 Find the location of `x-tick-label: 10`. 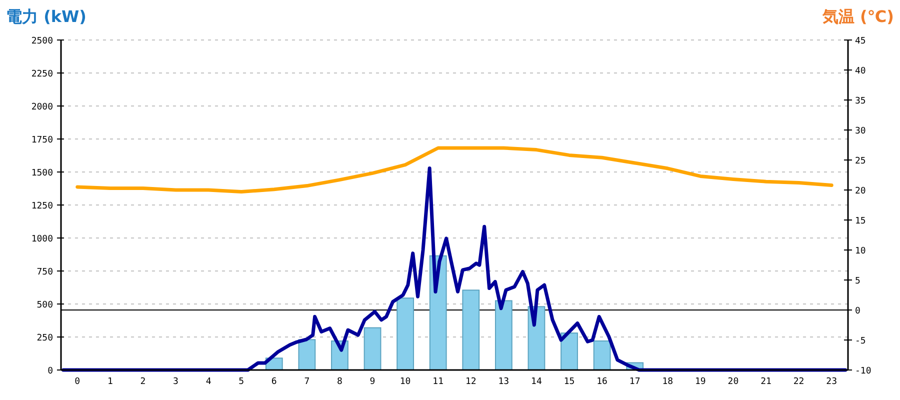

x-tick-label: 10 is located at coordinates (405, 382).